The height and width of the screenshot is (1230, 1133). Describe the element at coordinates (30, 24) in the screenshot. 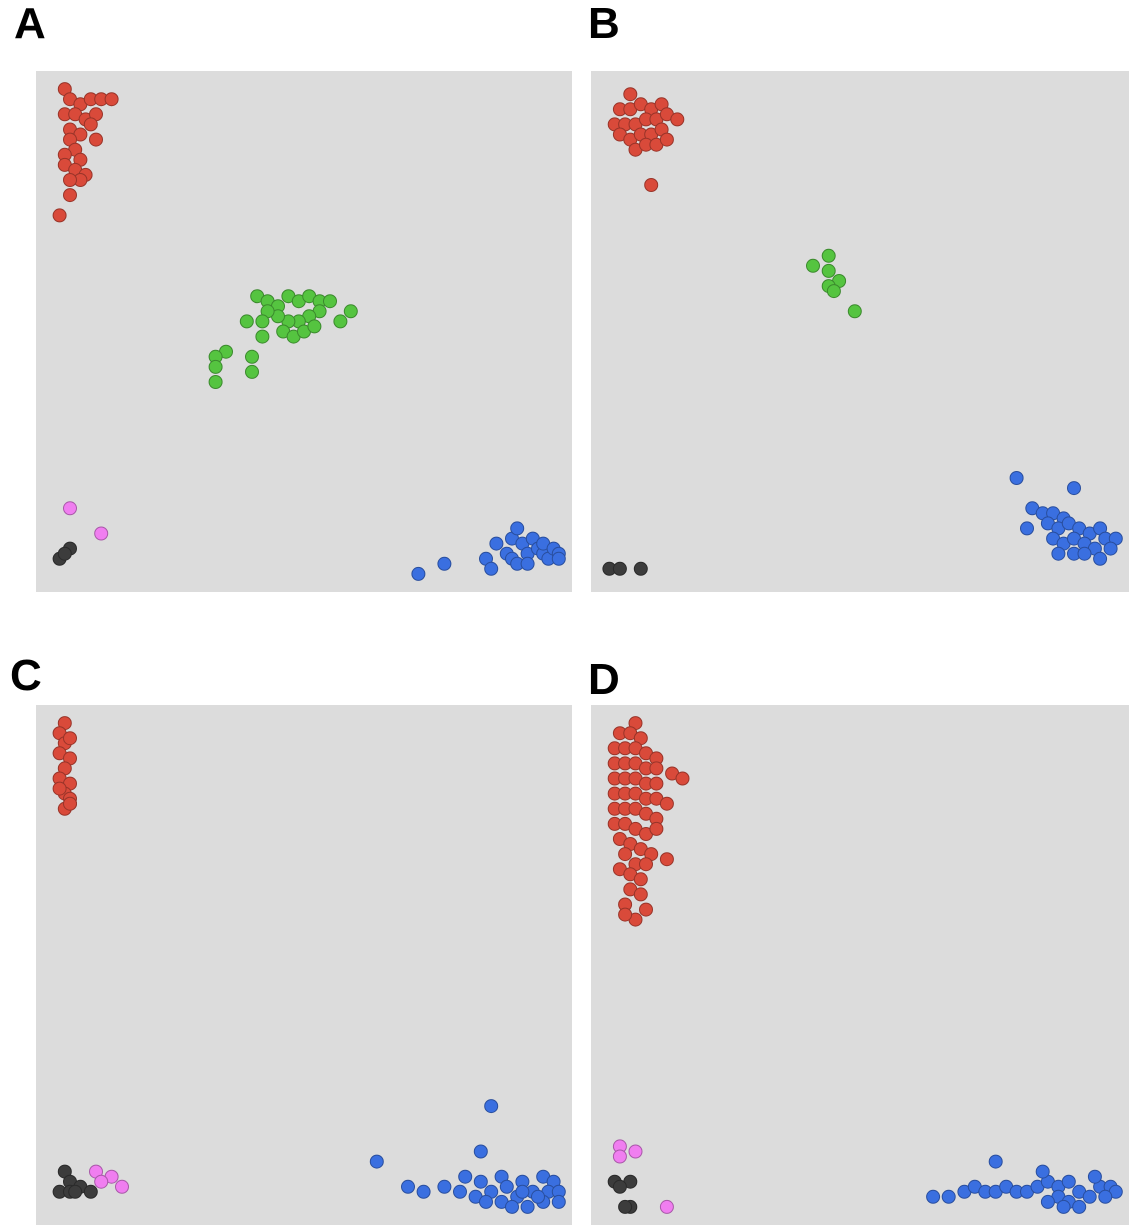

I see `panel-label-a: A` at that location.